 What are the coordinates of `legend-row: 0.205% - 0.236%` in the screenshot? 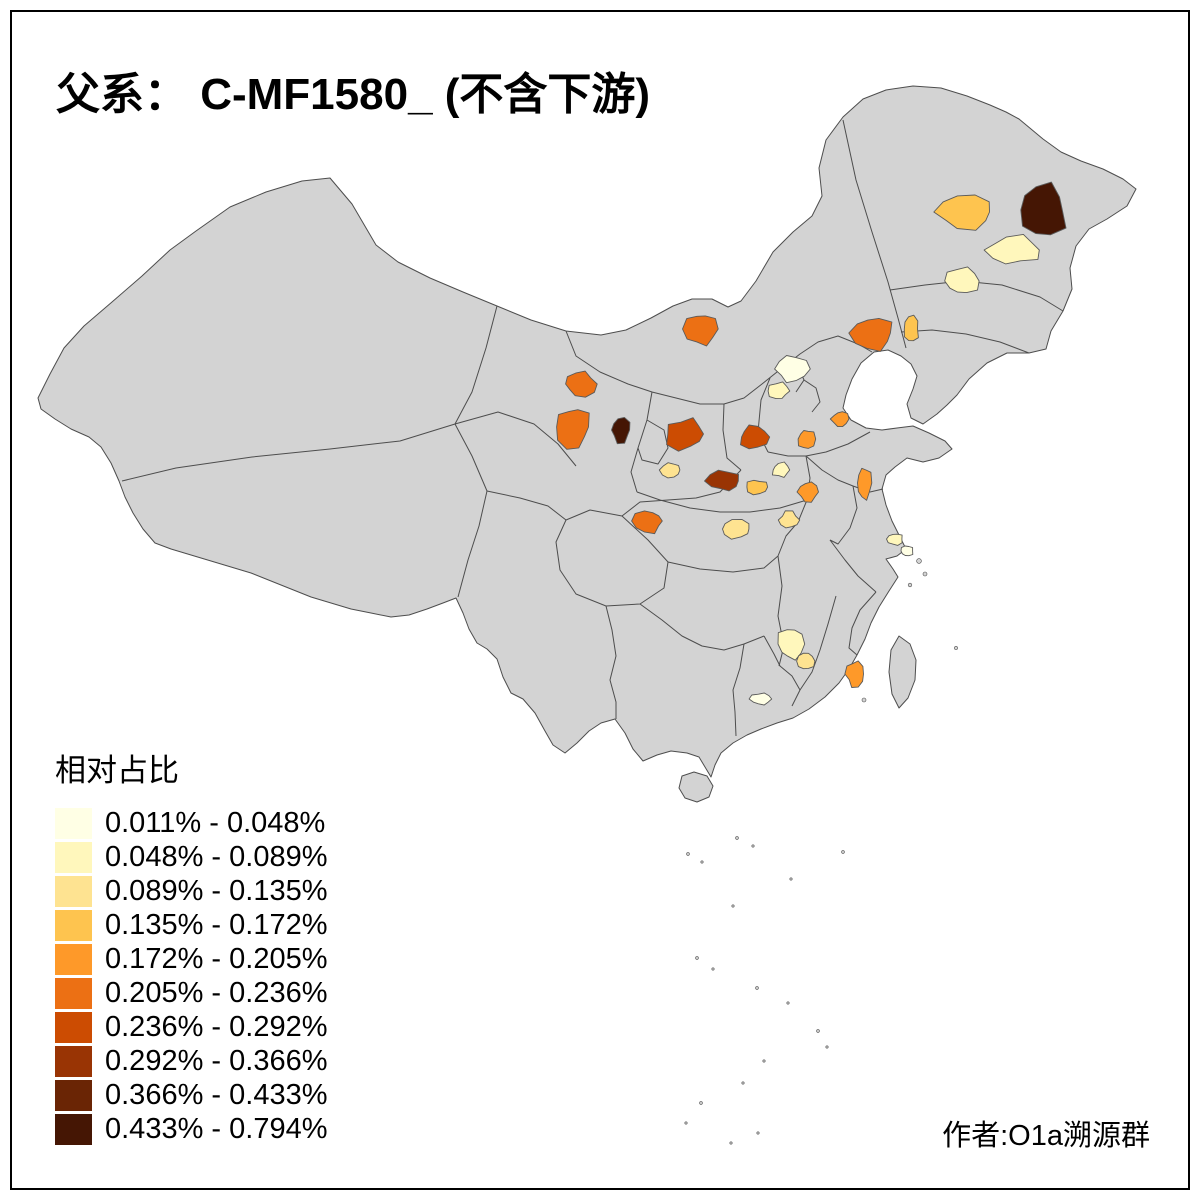 It's located at (191, 993).